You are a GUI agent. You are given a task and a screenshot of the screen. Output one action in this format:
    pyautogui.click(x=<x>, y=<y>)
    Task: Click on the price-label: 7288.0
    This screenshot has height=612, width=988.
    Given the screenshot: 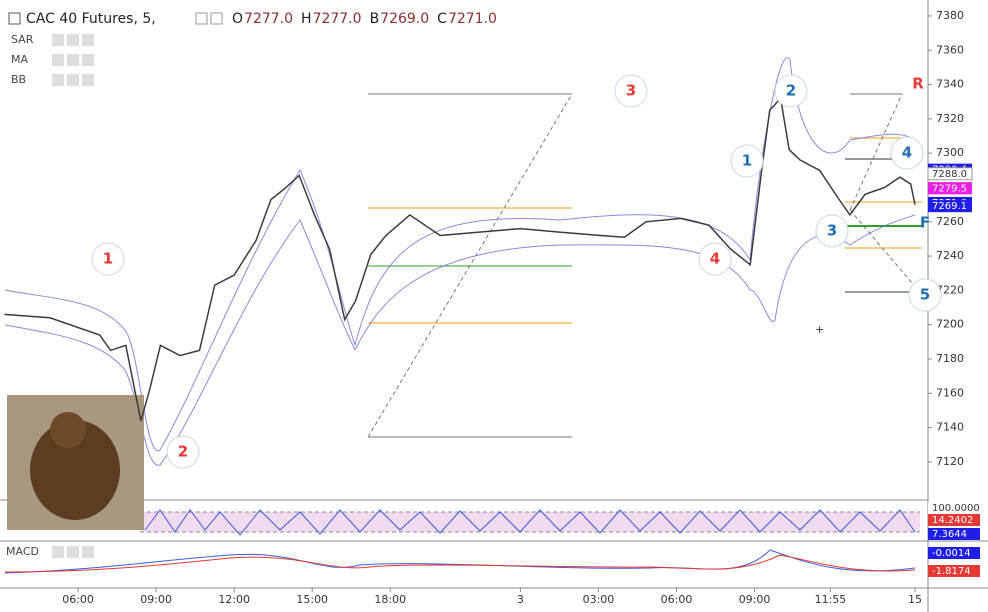 What is the action you would take?
    pyautogui.click(x=949, y=174)
    